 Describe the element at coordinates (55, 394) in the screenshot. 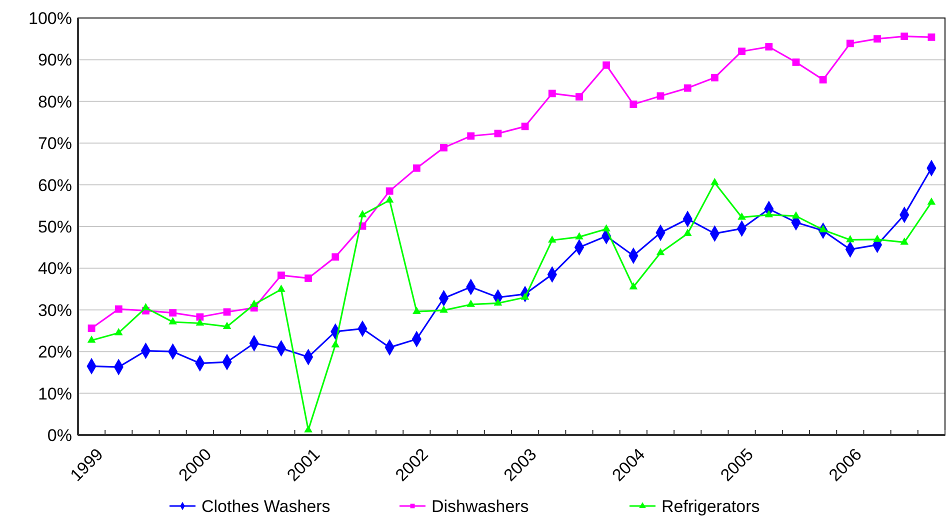

I see `y-tick-label: 10%` at that location.